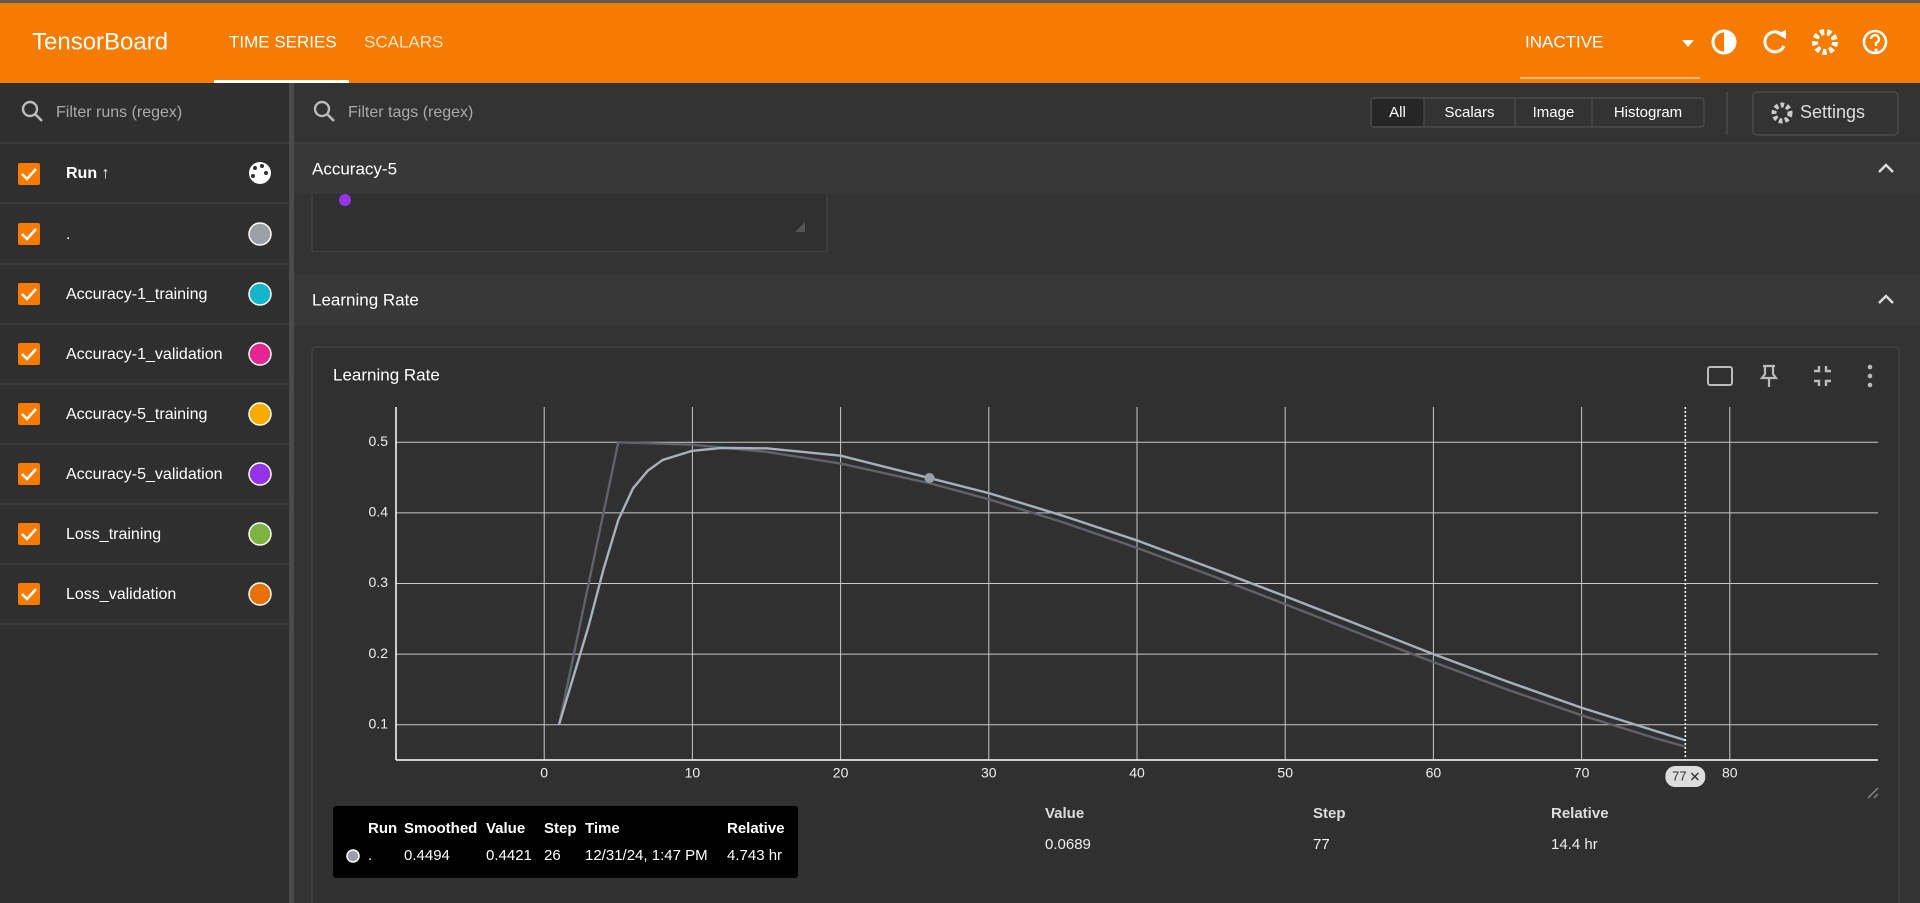 This screenshot has width=1920, height=903. What do you see at coordinates (410, 112) in the screenshot?
I see `tag-filter: Filter tags (regex)` at bounding box center [410, 112].